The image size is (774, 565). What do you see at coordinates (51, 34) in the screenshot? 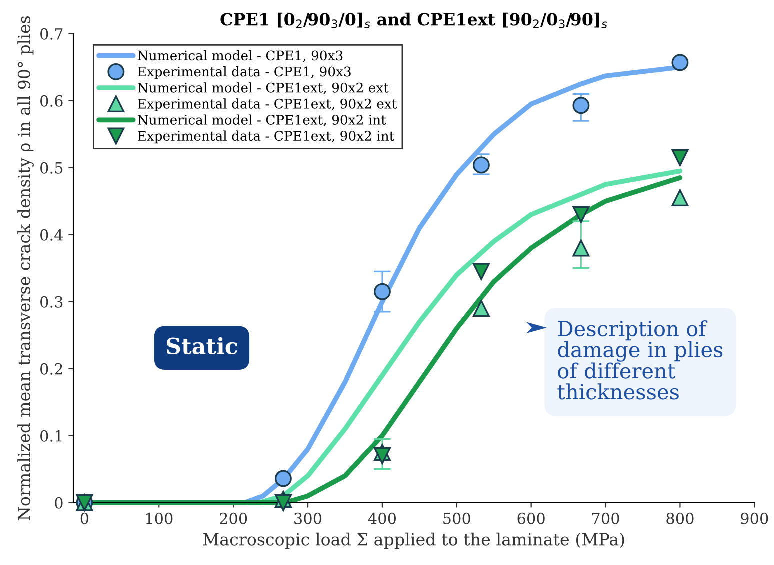
I see `y-tick-label: 0.7` at bounding box center [51, 34].